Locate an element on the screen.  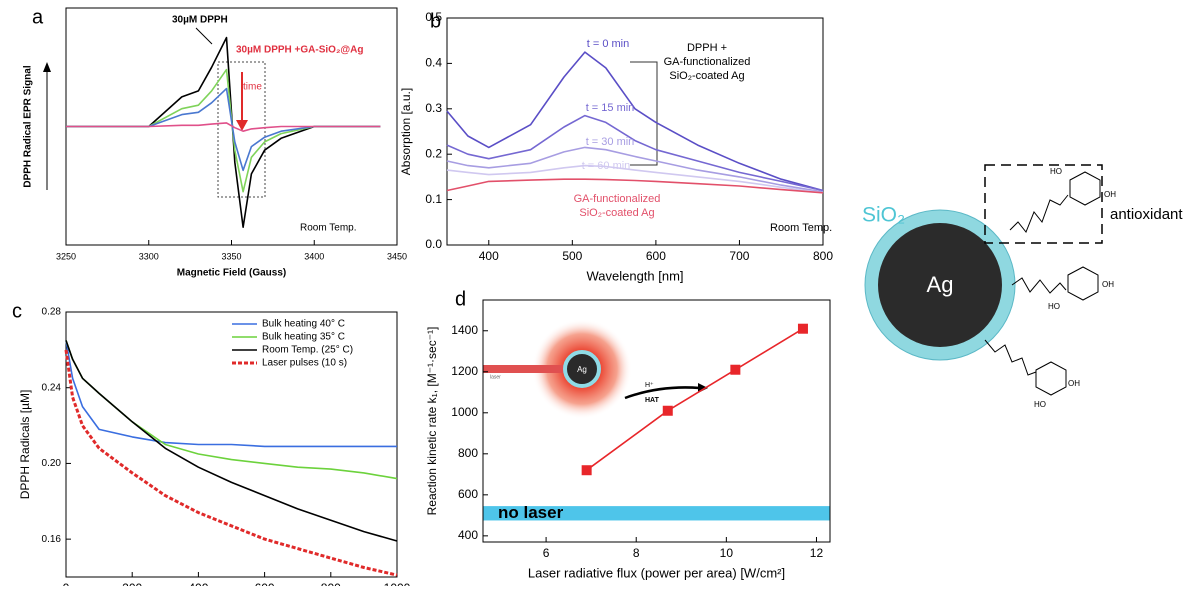
inset-proton: H⁺ is located at coordinates (649, 385).